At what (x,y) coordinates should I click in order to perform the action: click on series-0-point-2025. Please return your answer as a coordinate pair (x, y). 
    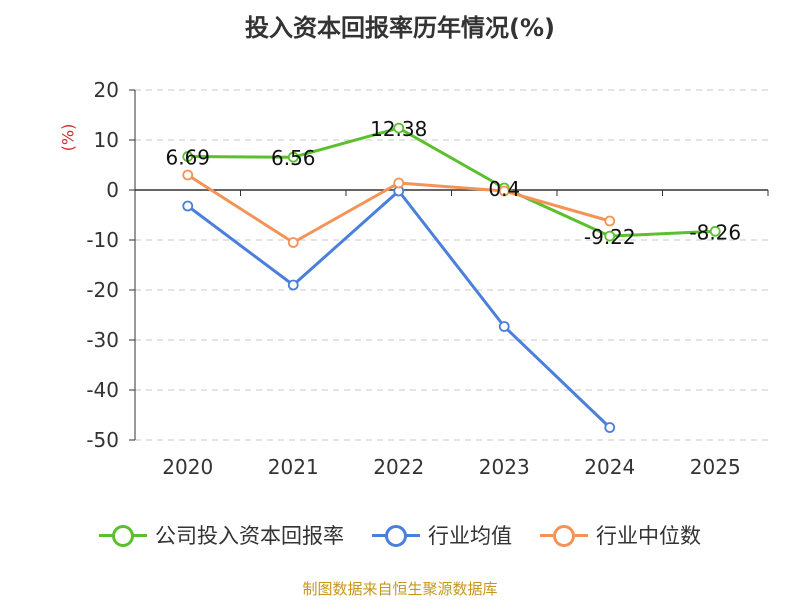
    Looking at the image, I should click on (715, 231).